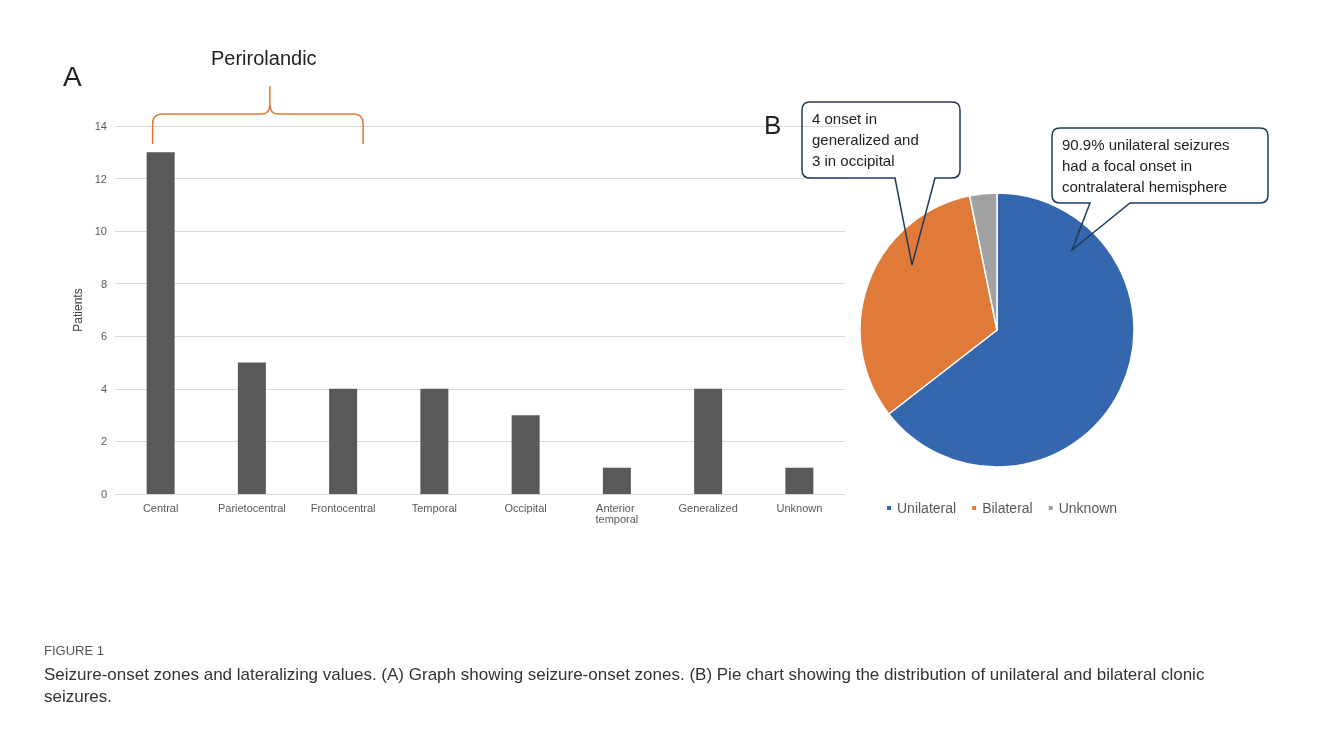 This screenshot has width=1331, height=731. Describe the element at coordinates (1007, 508) in the screenshot. I see `legend-label: Bilateral` at that location.